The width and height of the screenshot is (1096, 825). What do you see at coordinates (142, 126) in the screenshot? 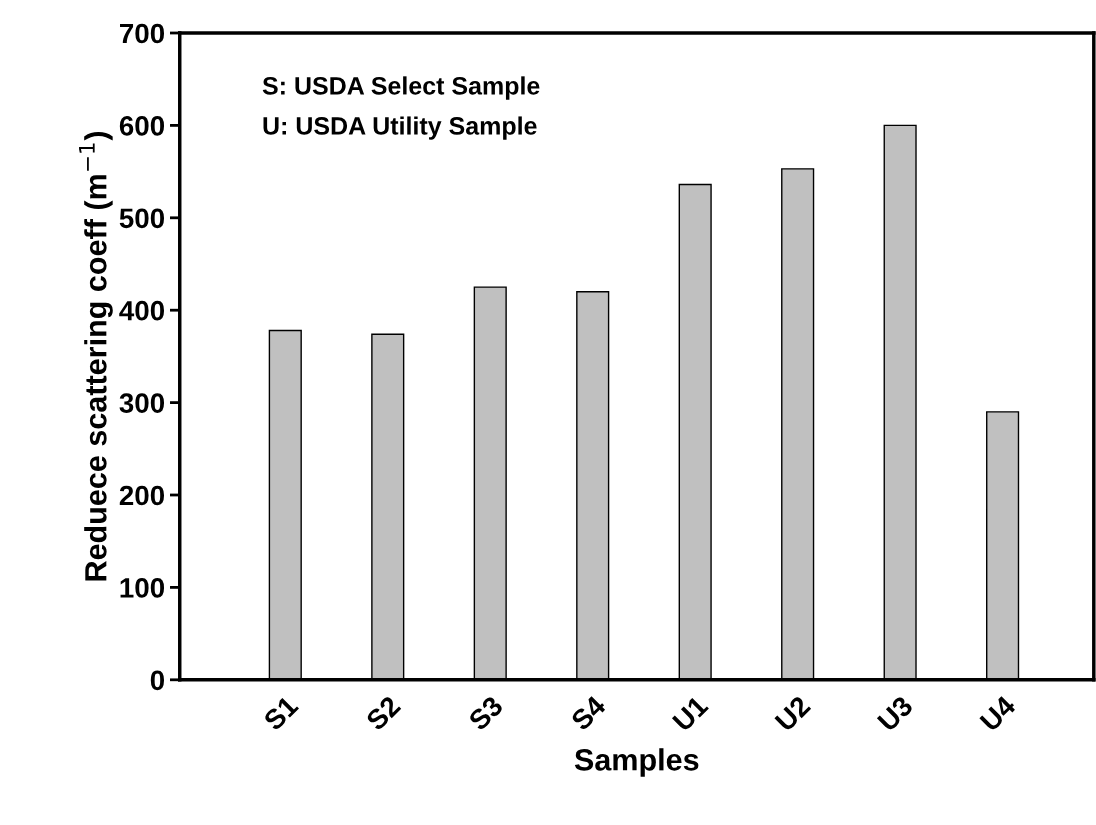
I see `y-tick-label: 600` at bounding box center [142, 126].